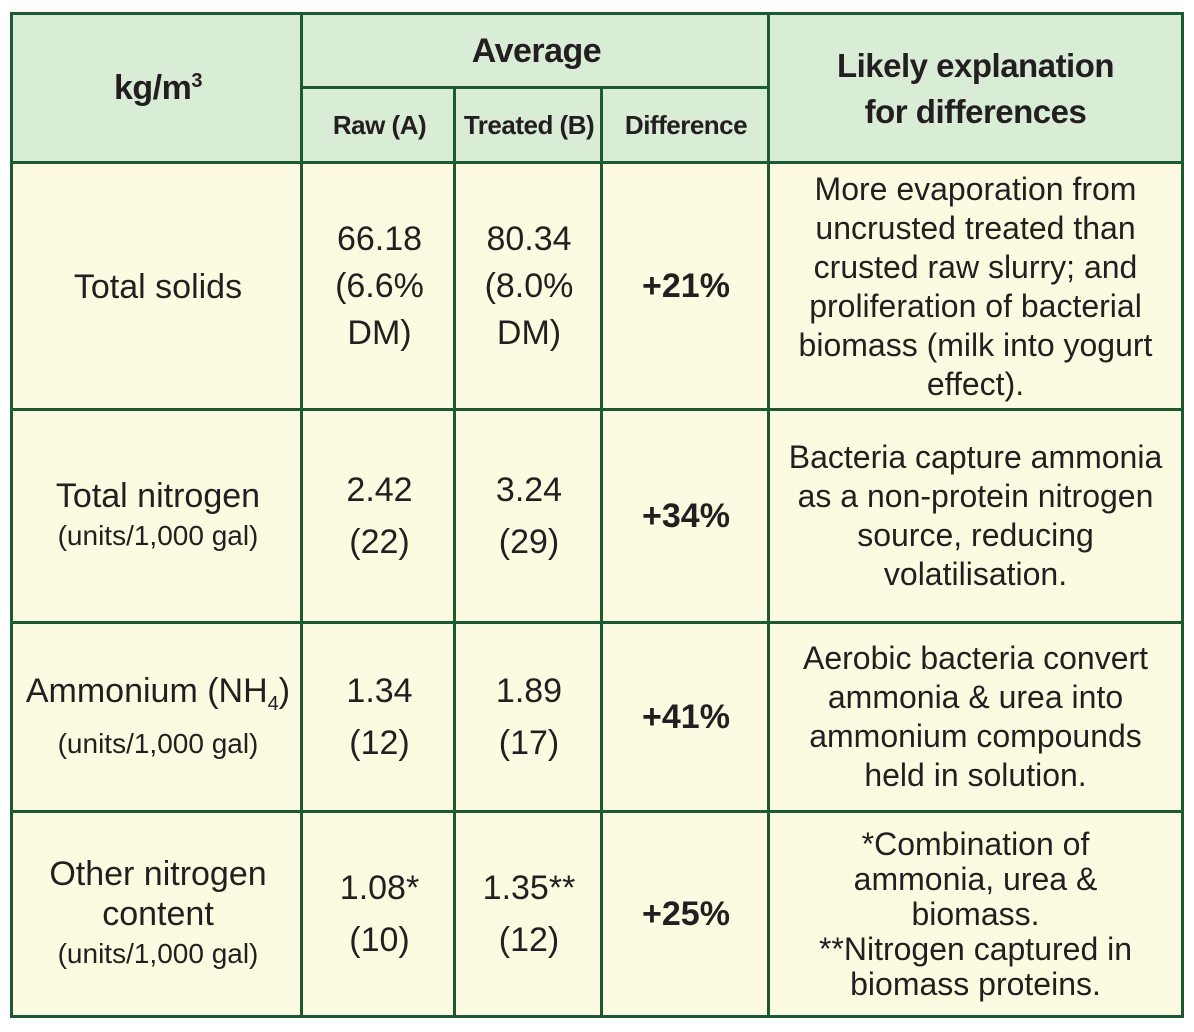 Image resolution: width=1194 pixels, height=1032 pixels. I want to click on explanation-line: Aerobic bacteria convert, so click(975, 658).